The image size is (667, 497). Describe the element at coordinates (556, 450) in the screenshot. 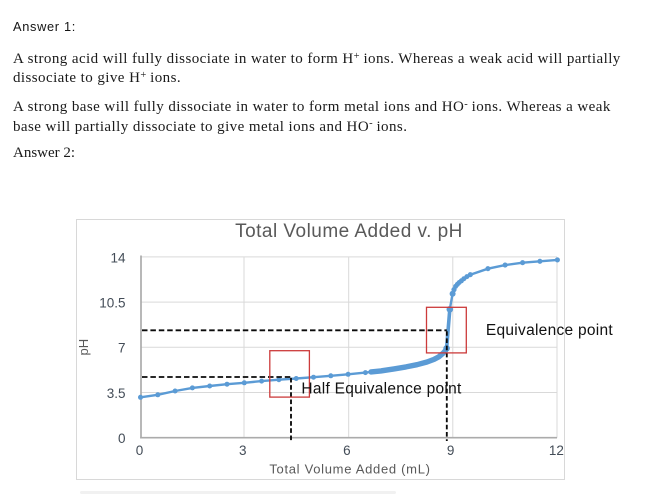

I see `svg-text: 12` at that location.